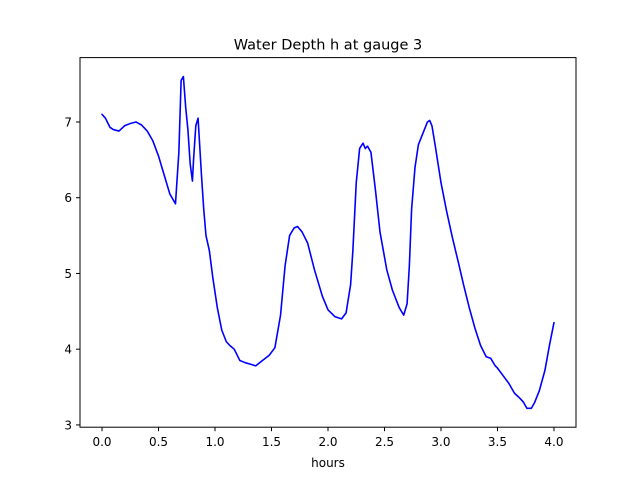 The width and height of the screenshot is (640, 480). I want to click on x-tick-label: 3.5, so click(497, 442).